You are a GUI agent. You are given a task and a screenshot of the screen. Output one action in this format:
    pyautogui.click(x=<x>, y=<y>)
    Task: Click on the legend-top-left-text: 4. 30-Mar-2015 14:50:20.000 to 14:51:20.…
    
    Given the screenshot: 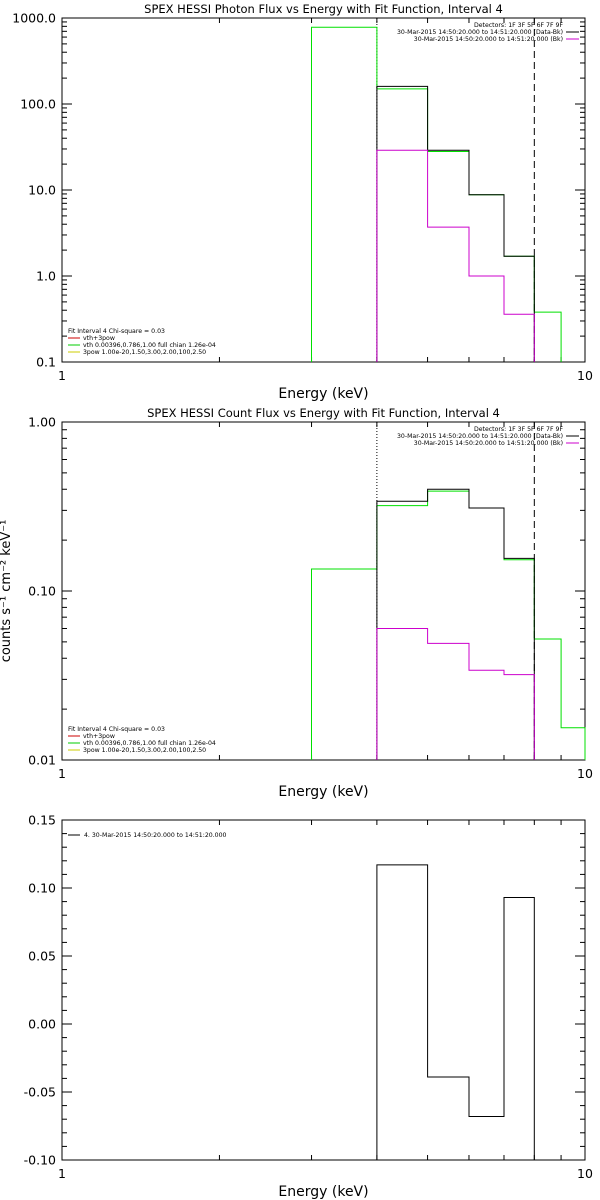 What is the action you would take?
    pyautogui.click(x=155, y=835)
    